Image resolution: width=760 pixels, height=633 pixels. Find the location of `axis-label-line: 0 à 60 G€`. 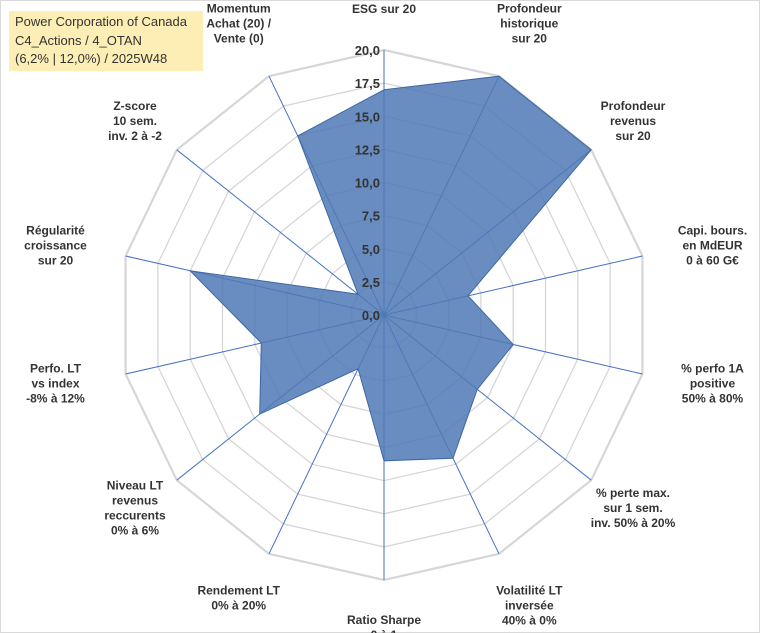

axis-label-line: 0 à 60 G€ is located at coordinates (712, 261).